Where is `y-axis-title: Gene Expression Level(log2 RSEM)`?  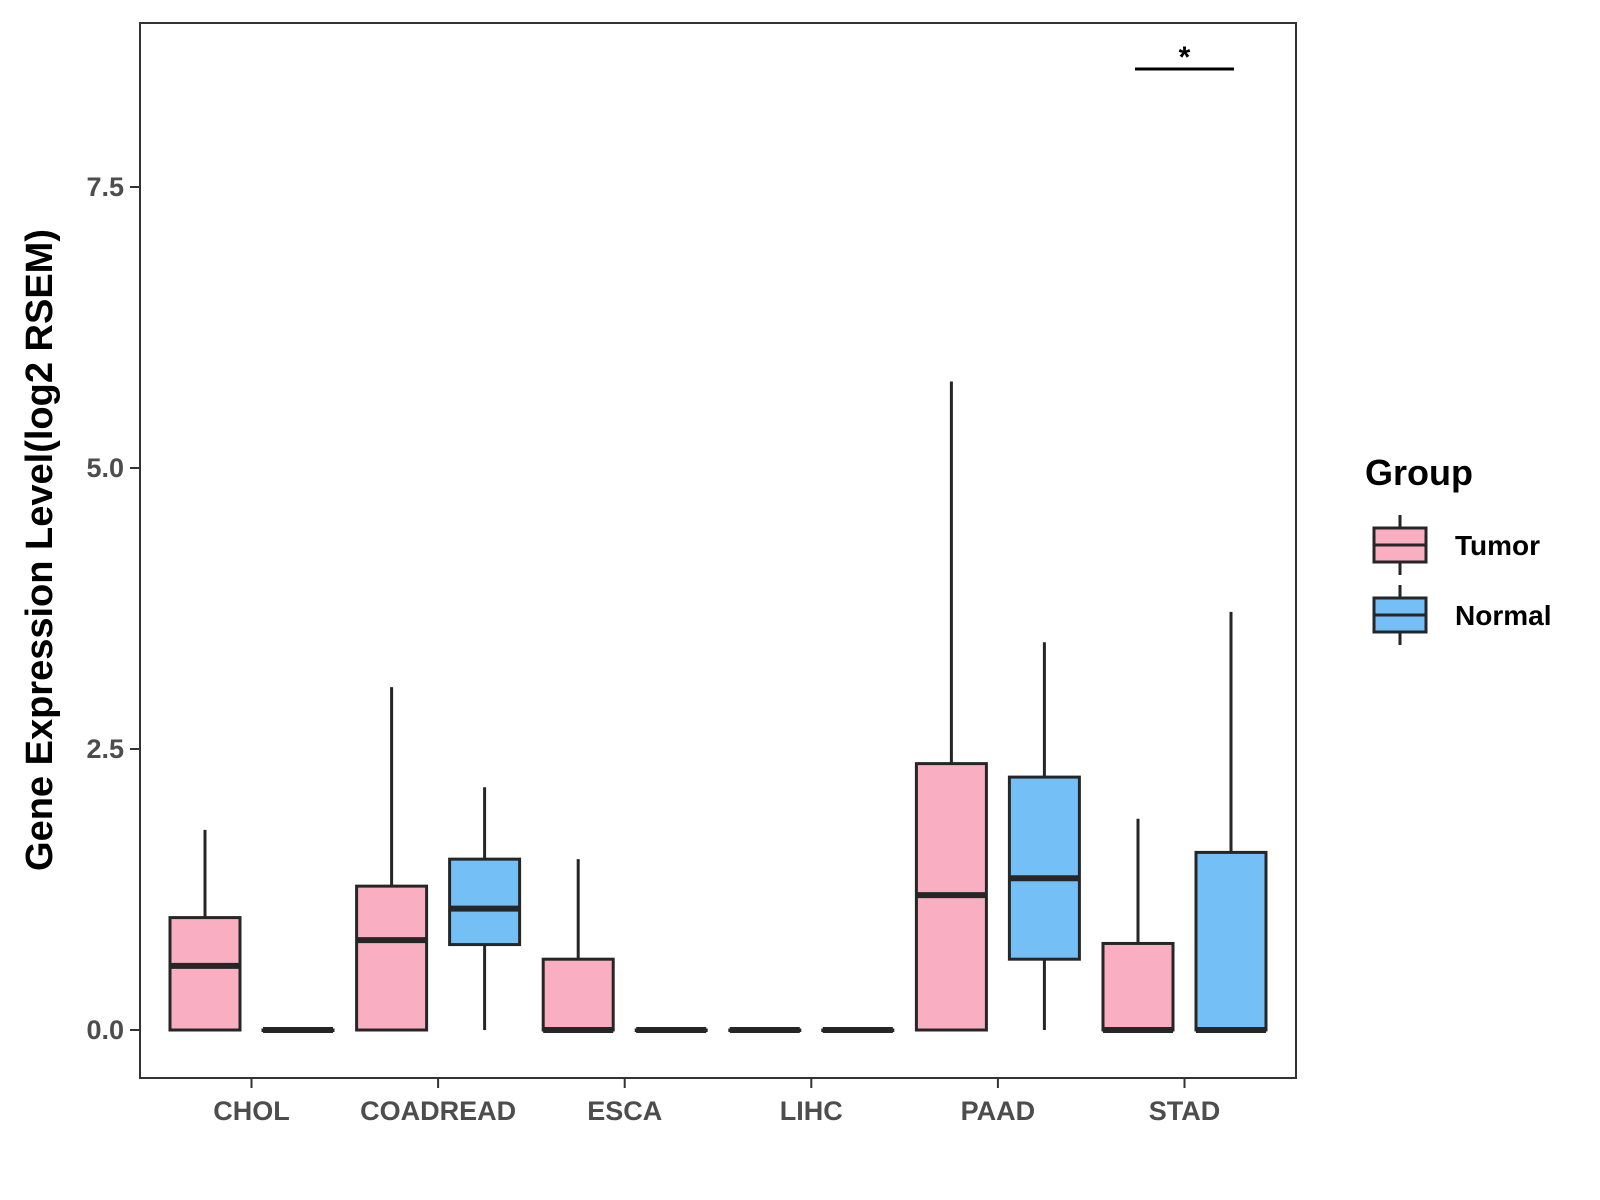
y-axis-title: Gene Expression Level(log2 RSEM) is located at coordinates (40, 550).